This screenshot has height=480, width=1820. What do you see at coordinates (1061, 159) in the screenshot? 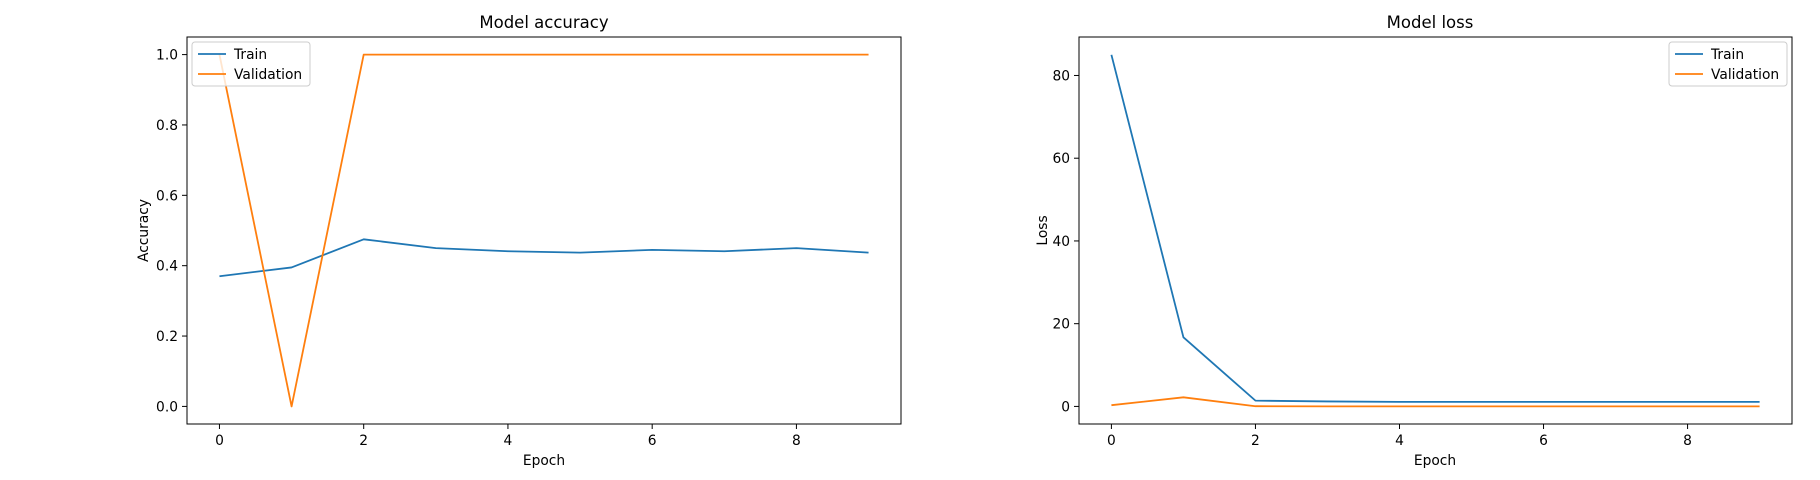
I see `loss-y-tick-label: 60` at bounding box center [1061, 159].